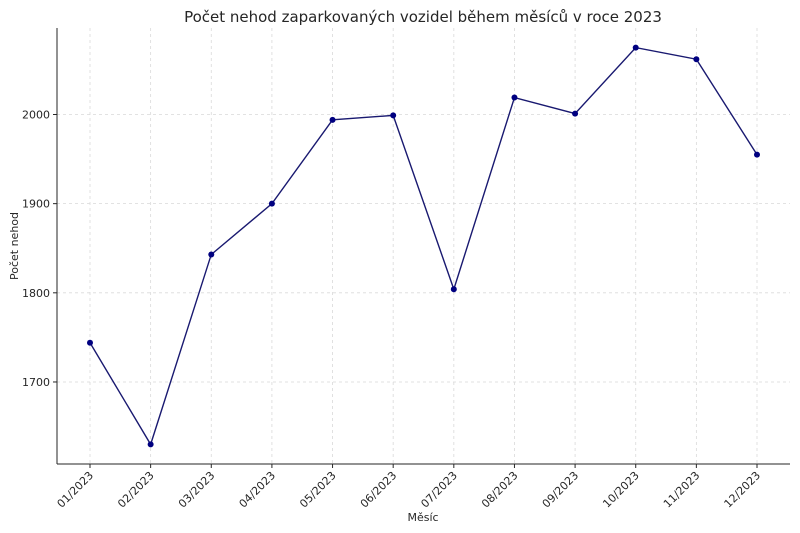  What do you see at coordinates (757, 154) in the screenshot?
I see `data-point-12-2023` at bounding box center [757, 154].